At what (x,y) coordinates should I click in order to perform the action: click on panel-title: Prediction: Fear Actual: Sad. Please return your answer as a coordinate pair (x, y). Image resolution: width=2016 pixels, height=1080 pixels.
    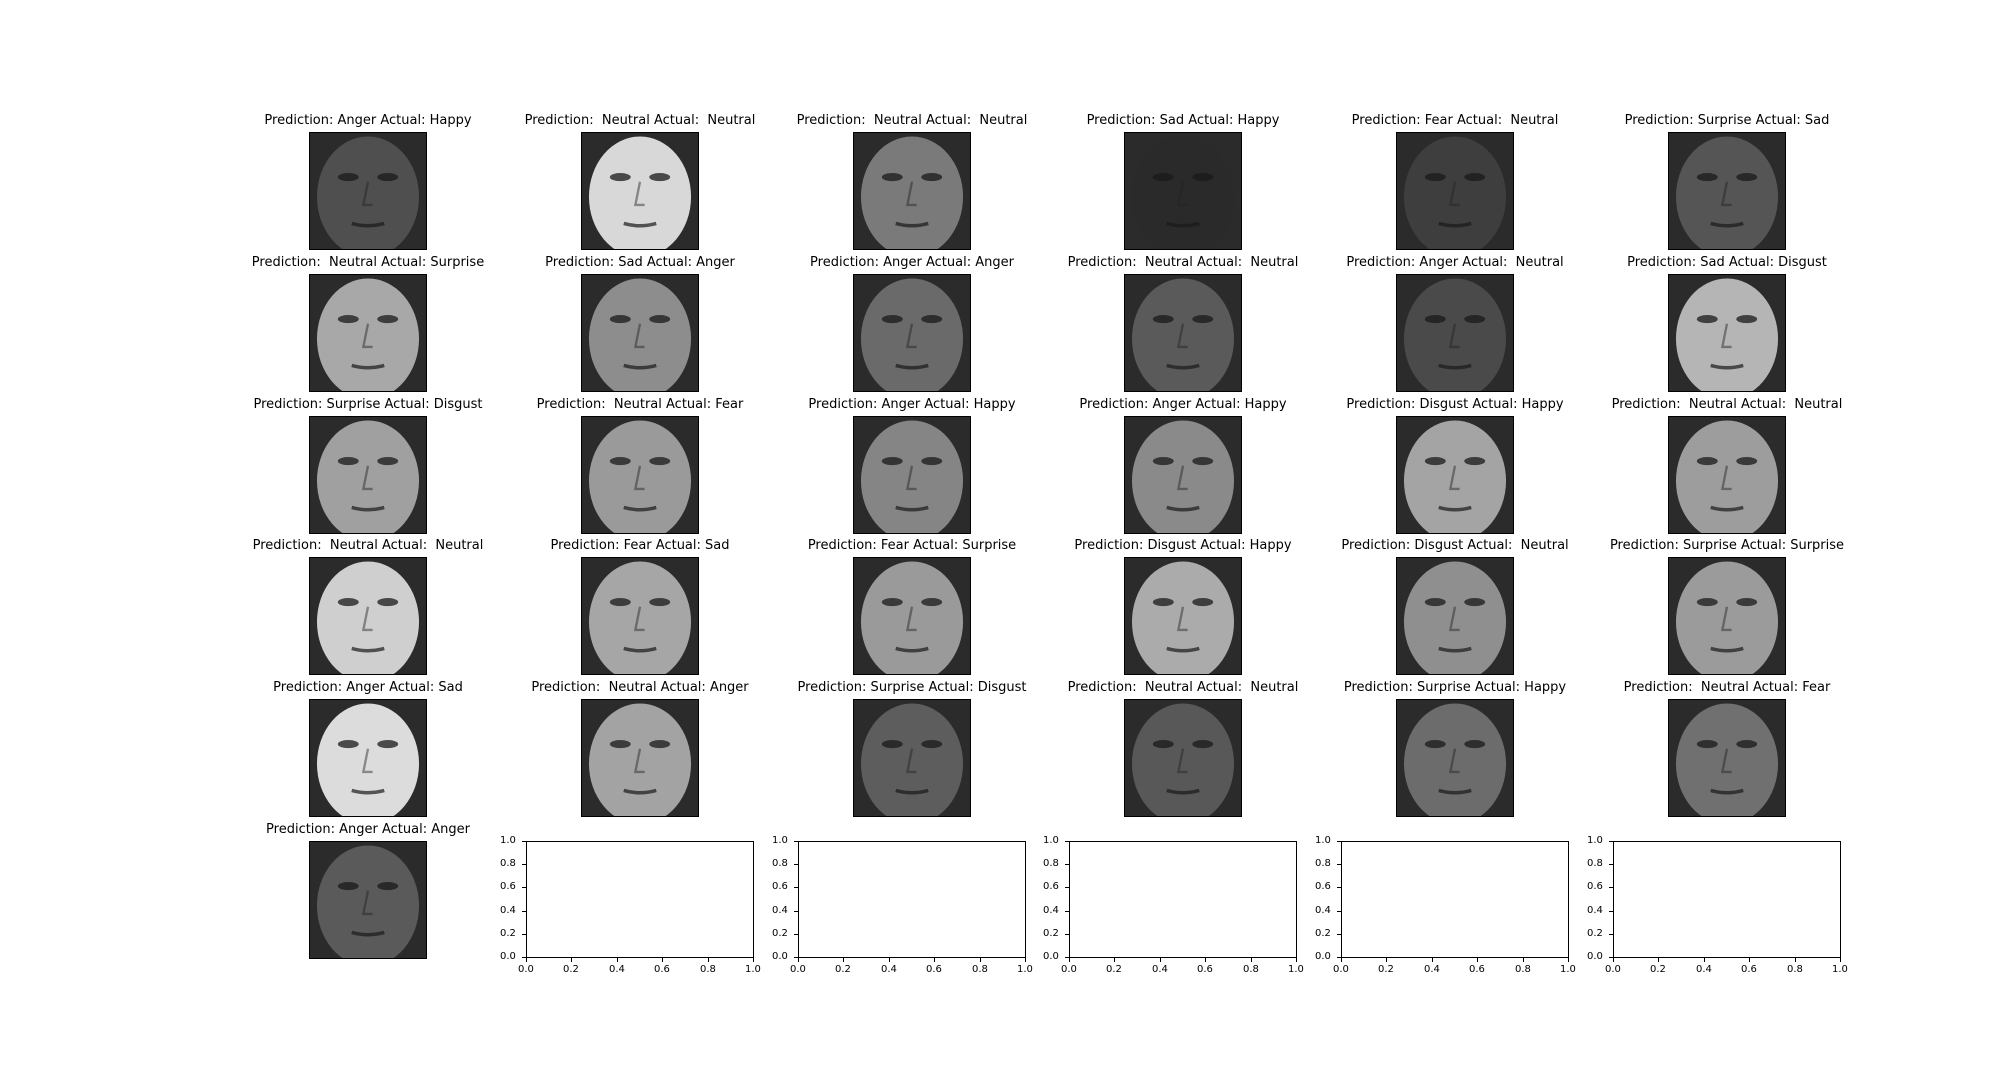
    Looking at the image, I should click on (640, 545).